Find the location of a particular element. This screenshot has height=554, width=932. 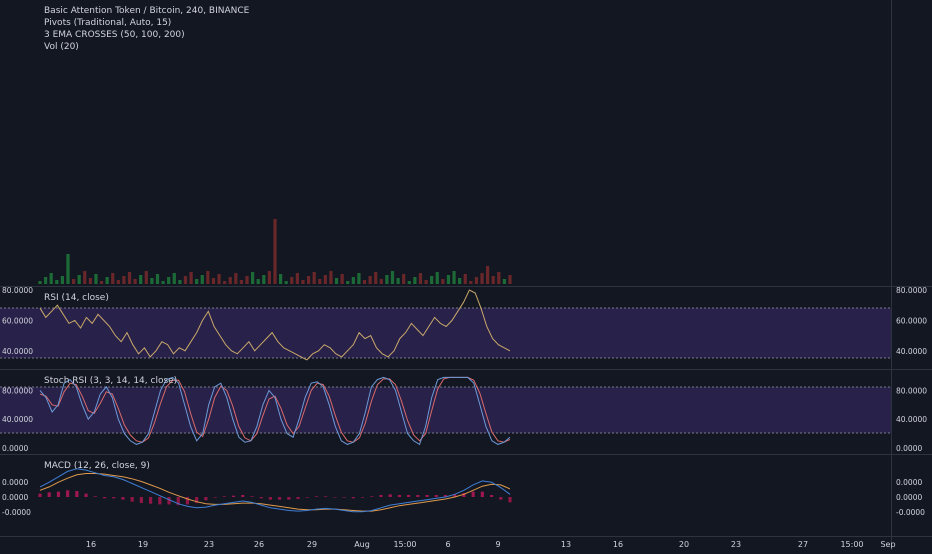

y-tick-label-left: 80.0000 is located at coordinates (17, 290).